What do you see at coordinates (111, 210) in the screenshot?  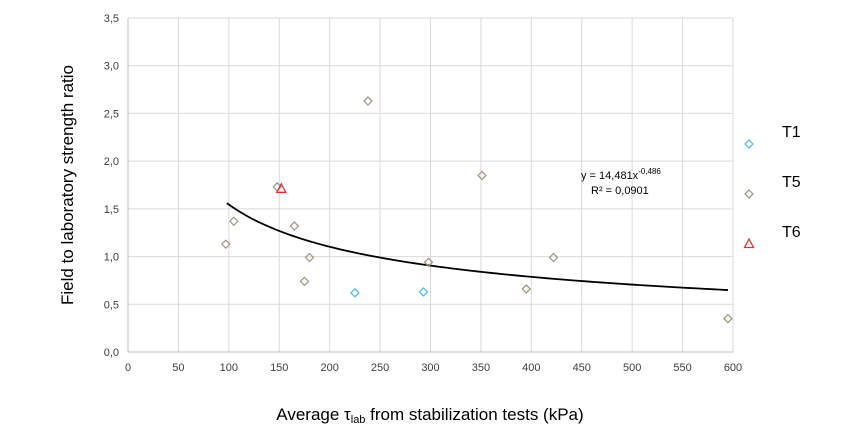 I see `y-tick-label: 1,5` at bounding box center [111, 210].